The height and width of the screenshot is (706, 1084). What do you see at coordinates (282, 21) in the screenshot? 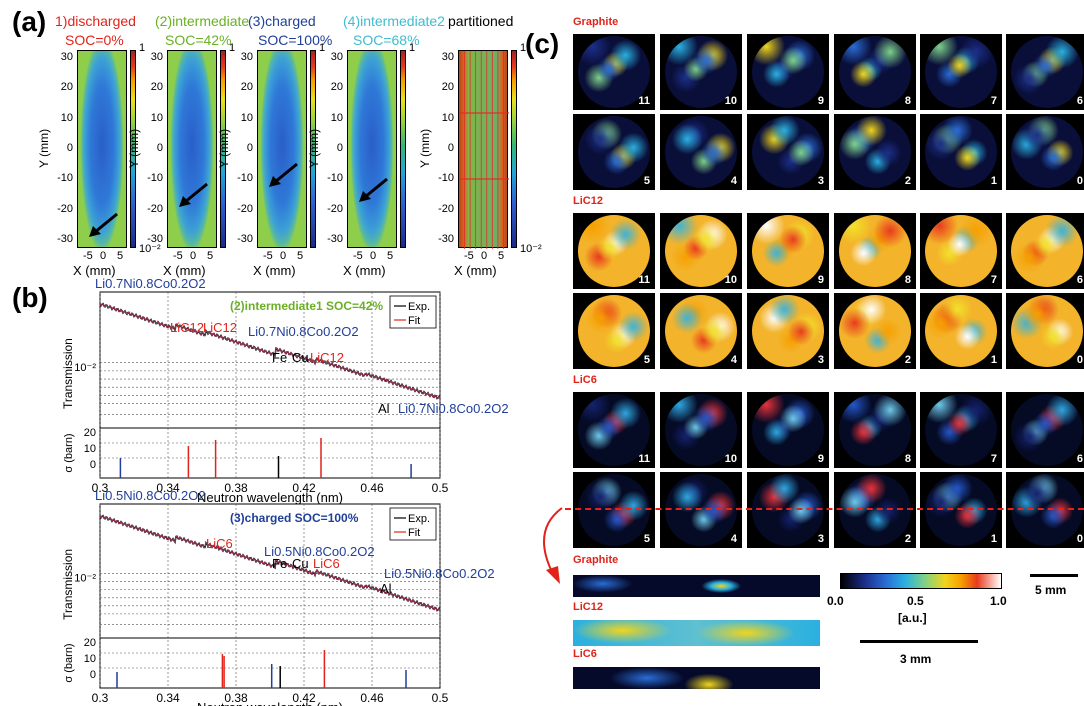
I see `state-title: (3)charged` at bounding box center [282, 21].